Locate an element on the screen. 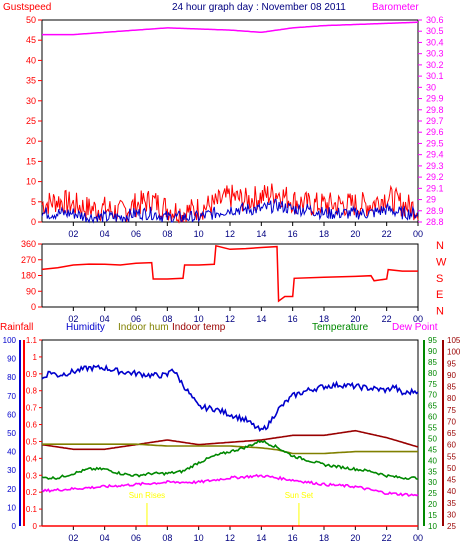  gust-tick-label: 0 is located at coordinates (33, 222).